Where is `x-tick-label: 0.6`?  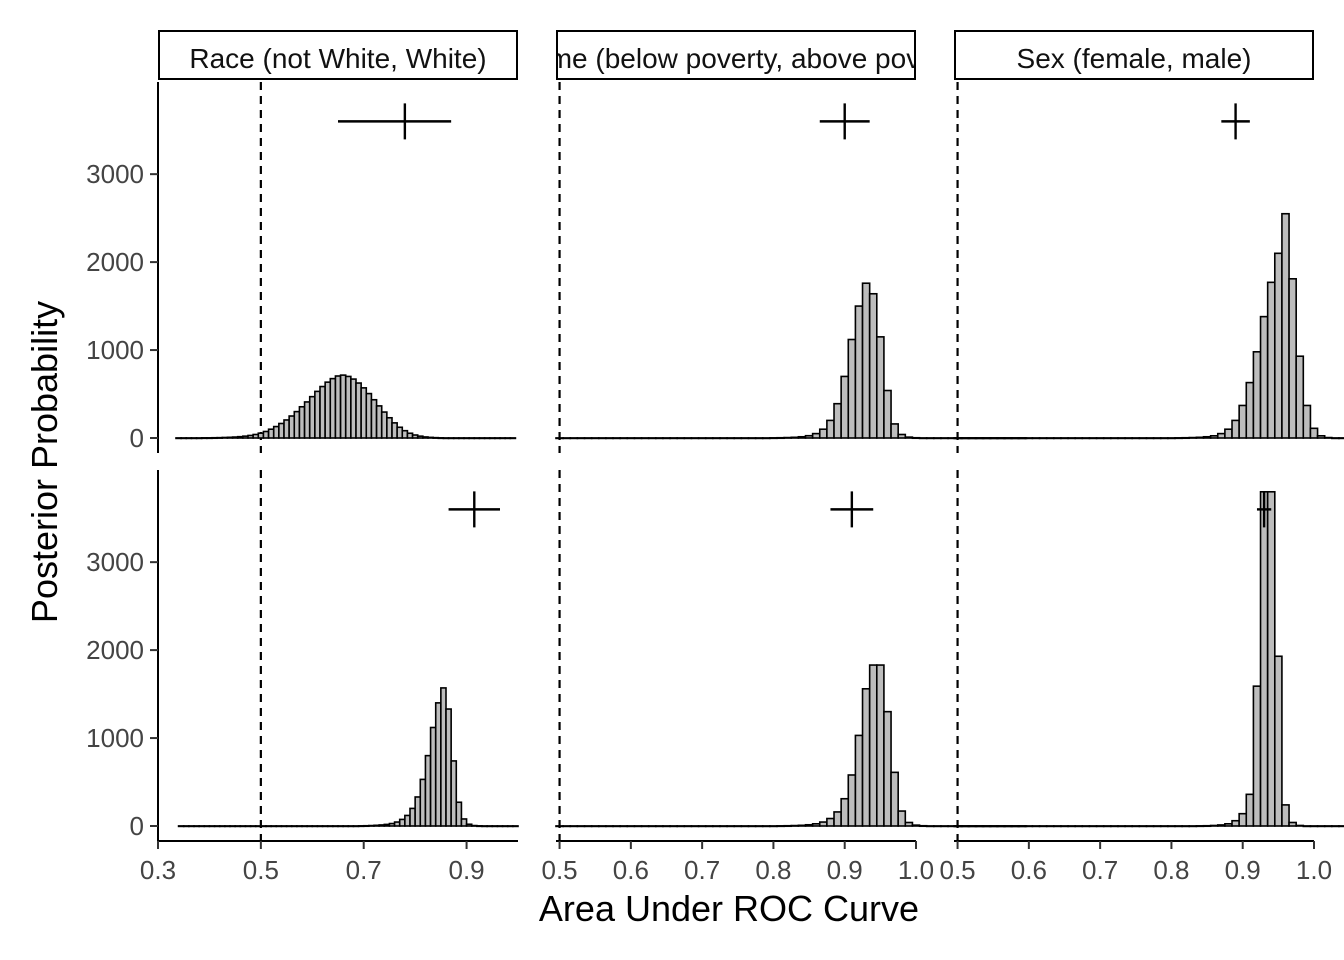 x-tick-label: 0.6 is located at coordinates (1029, 870).